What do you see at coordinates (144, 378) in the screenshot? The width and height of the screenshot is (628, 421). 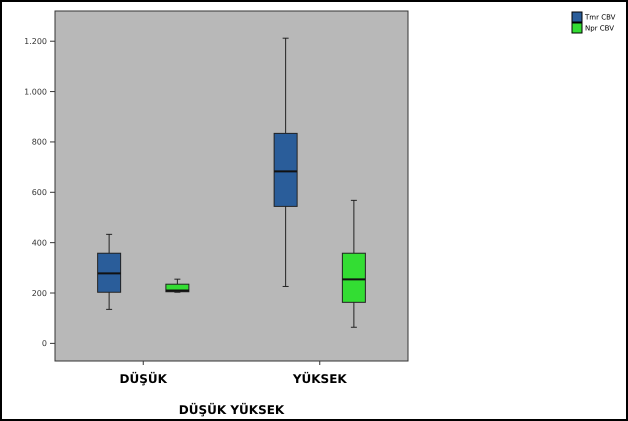 I see `x-tick-label: DÜŞÜK` at bounding box center [144, 378].